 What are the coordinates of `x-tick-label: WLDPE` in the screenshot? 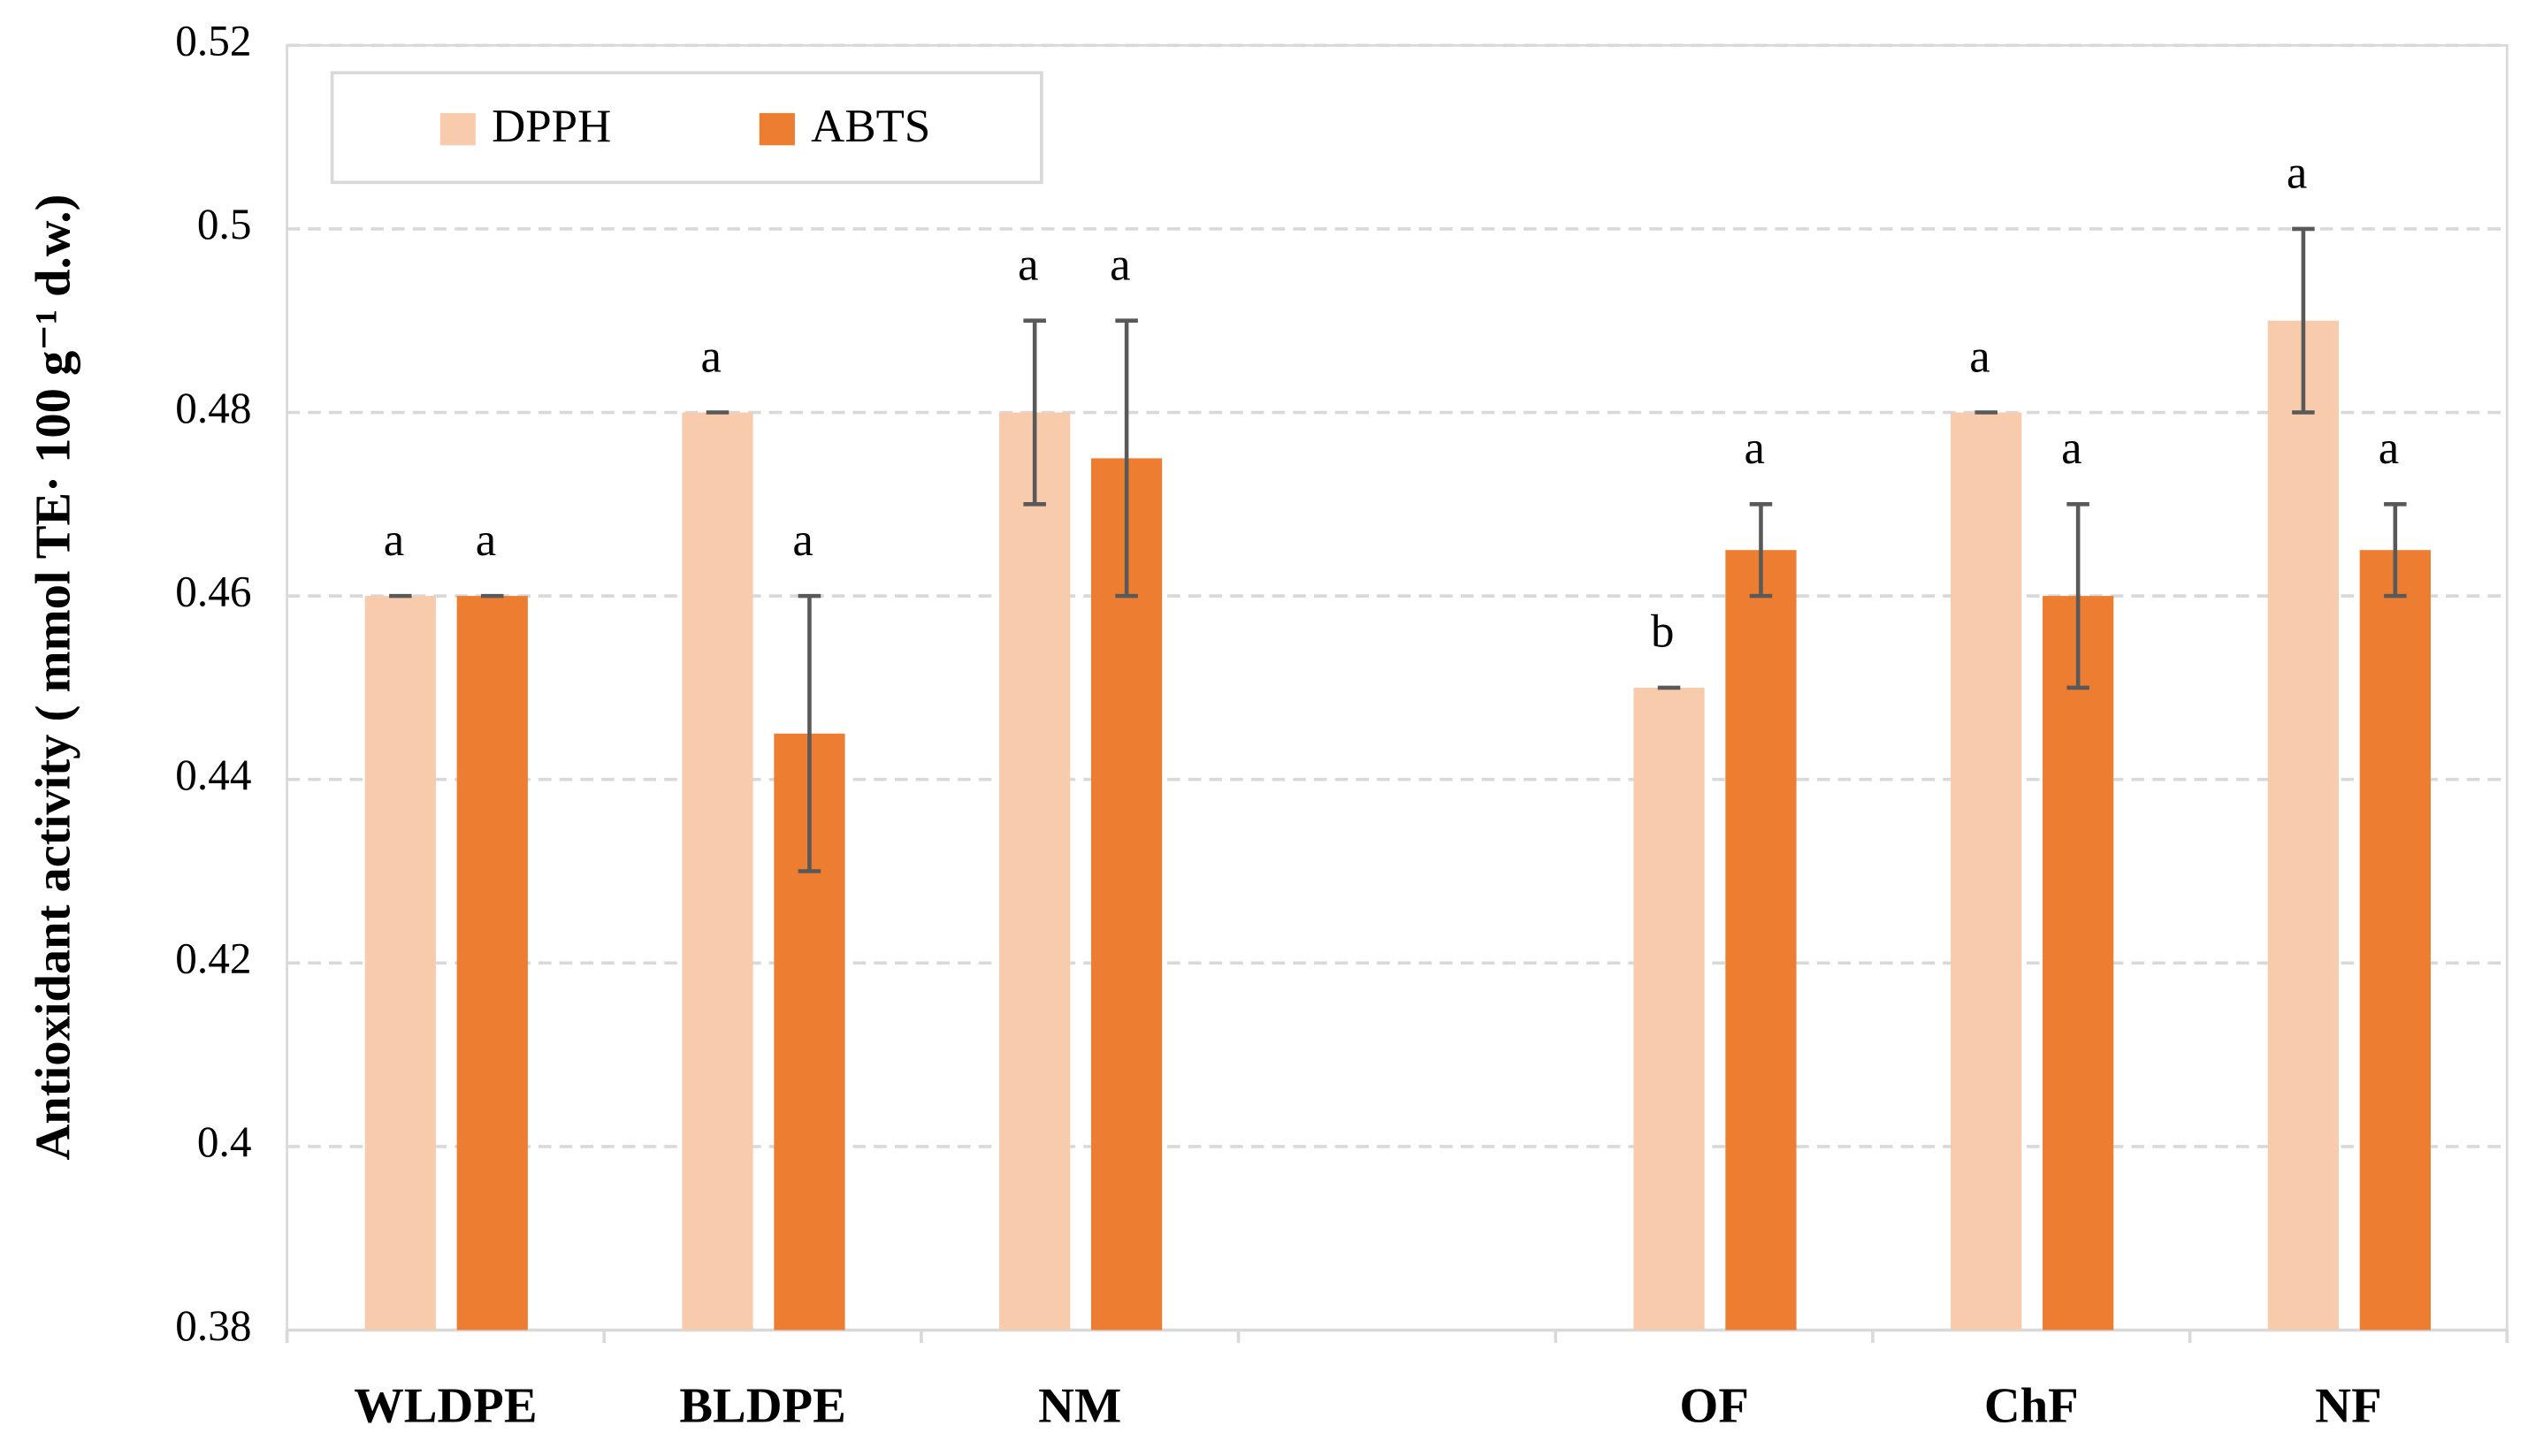 It's located at (446, 1406).